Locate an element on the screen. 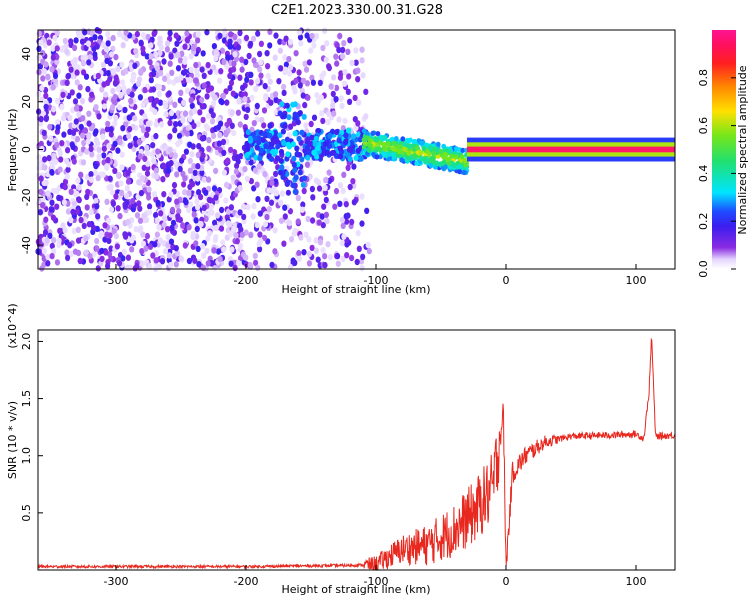  colorbar-gradient is located at coordinates (724, 149).